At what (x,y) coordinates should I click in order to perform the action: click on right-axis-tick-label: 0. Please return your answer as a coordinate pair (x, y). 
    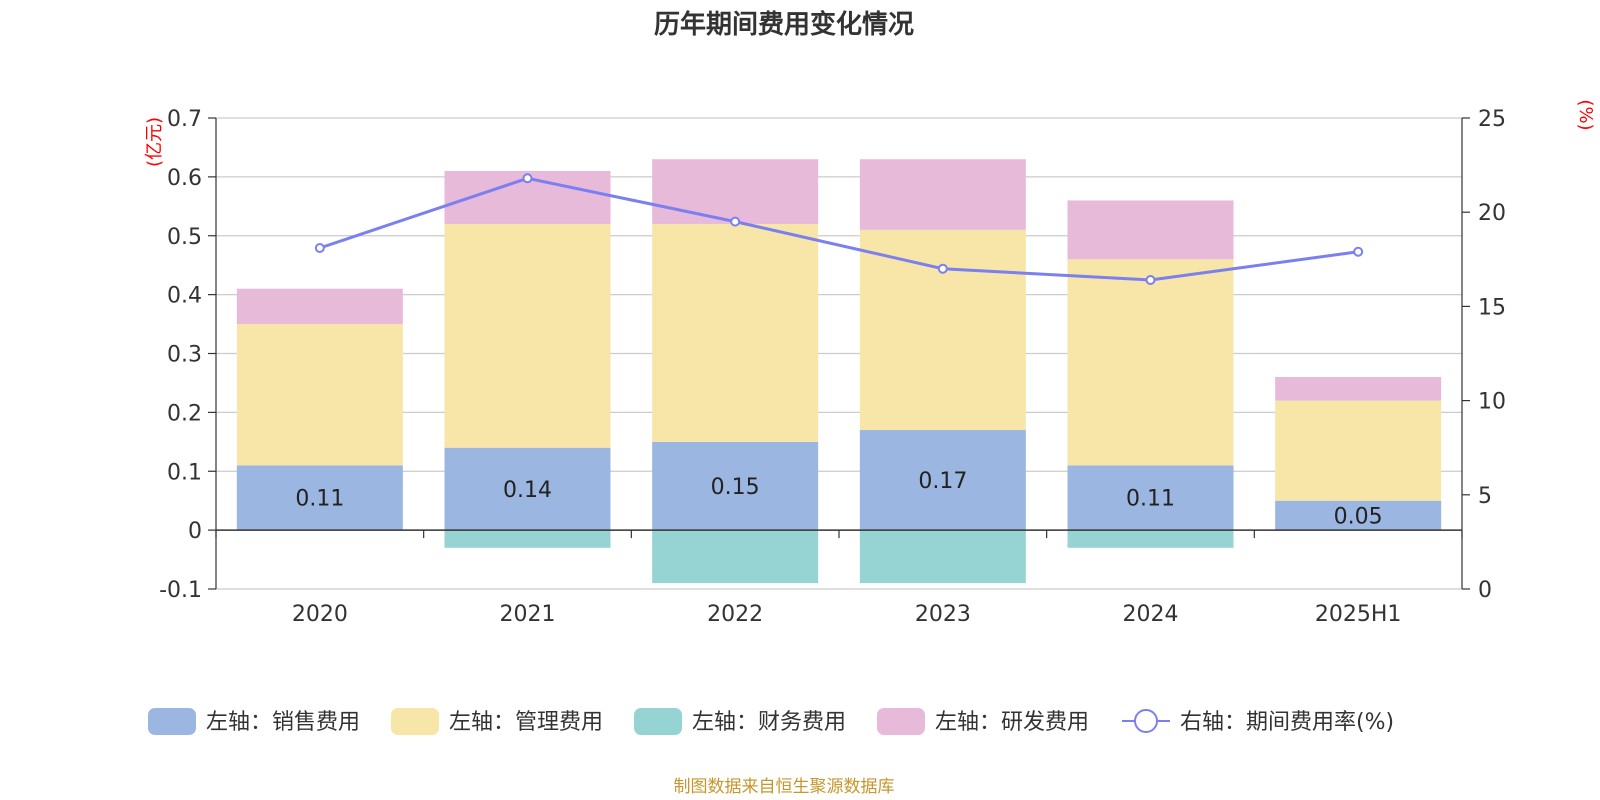
    Looking at the image, I should click on (1485, 590).